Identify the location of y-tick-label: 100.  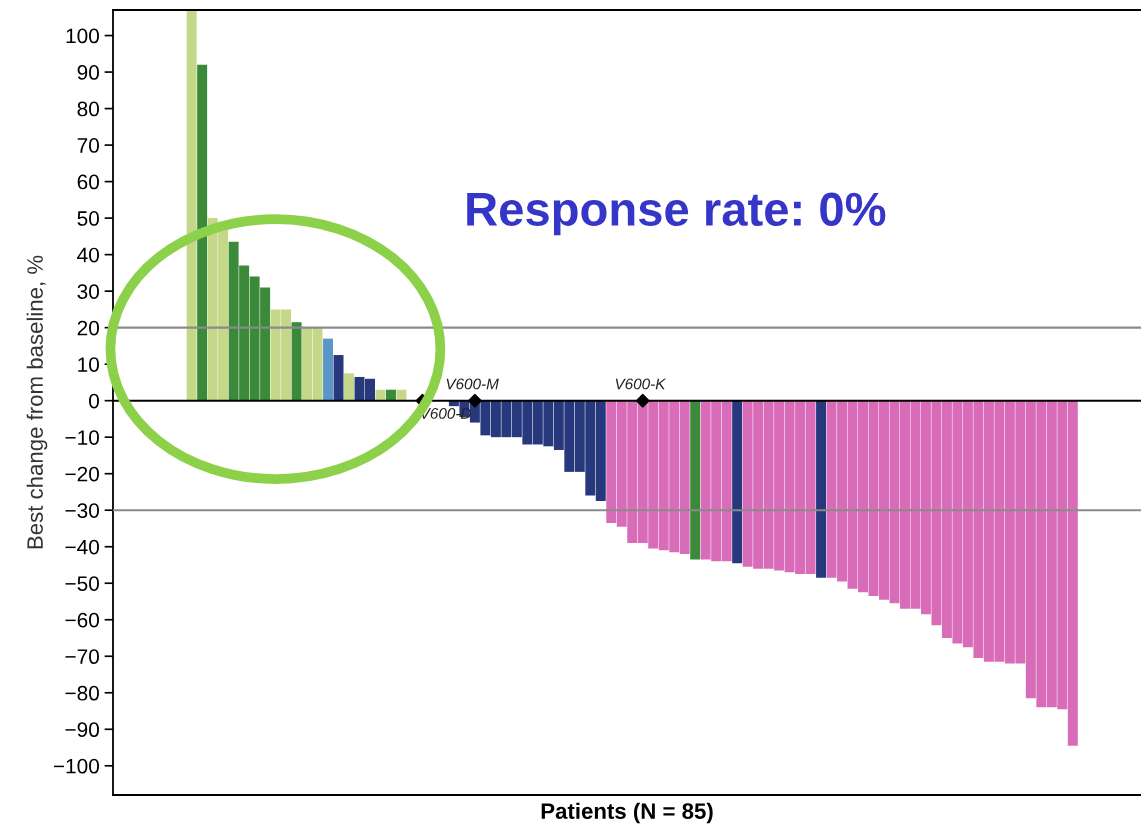
(82, 36).